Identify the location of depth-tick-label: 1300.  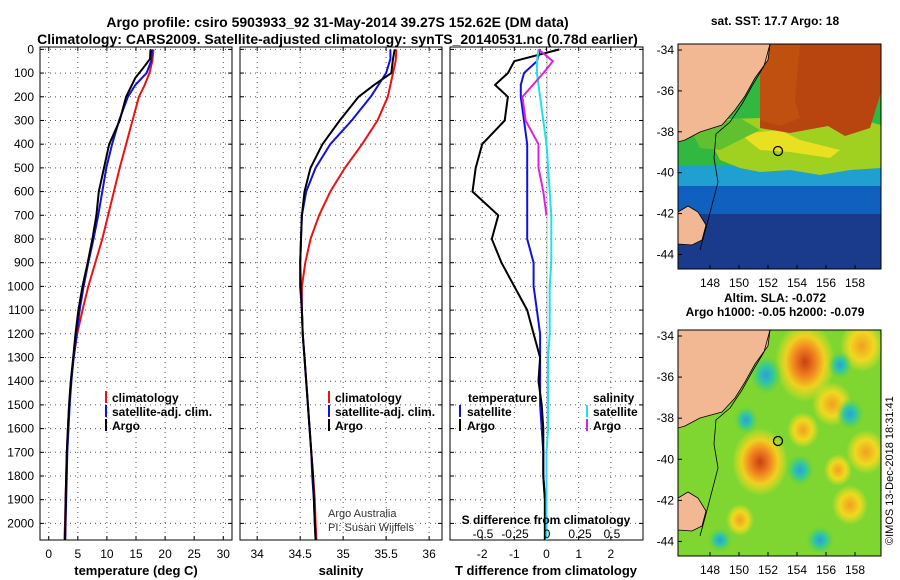
(20, 357).